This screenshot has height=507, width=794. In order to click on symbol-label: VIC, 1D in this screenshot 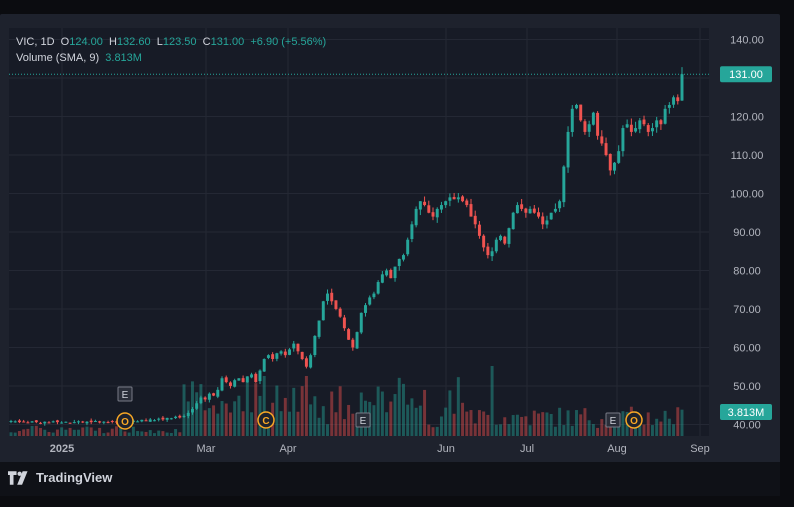, I will do `click(35, 42)`.